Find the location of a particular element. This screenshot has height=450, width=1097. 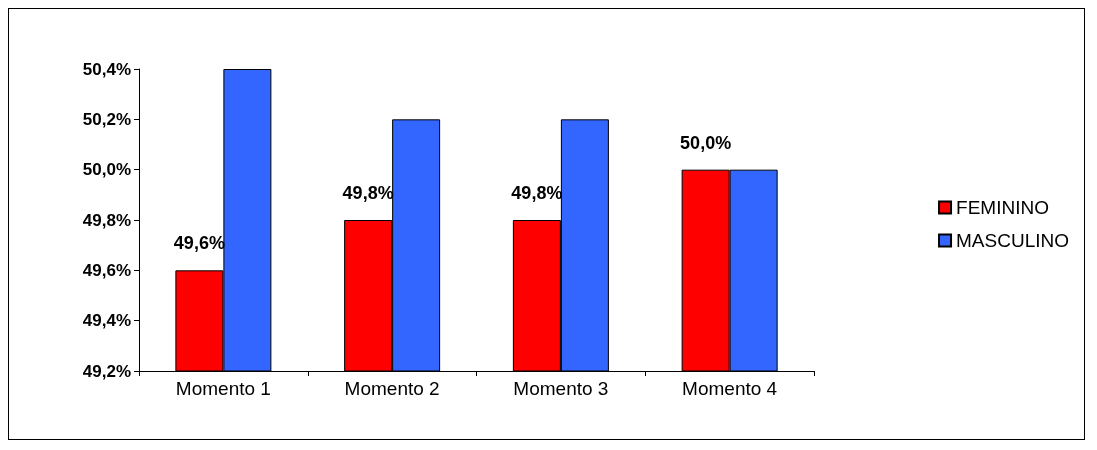

x-tick-label: Momento 1 is located at coordinates (223, 388).